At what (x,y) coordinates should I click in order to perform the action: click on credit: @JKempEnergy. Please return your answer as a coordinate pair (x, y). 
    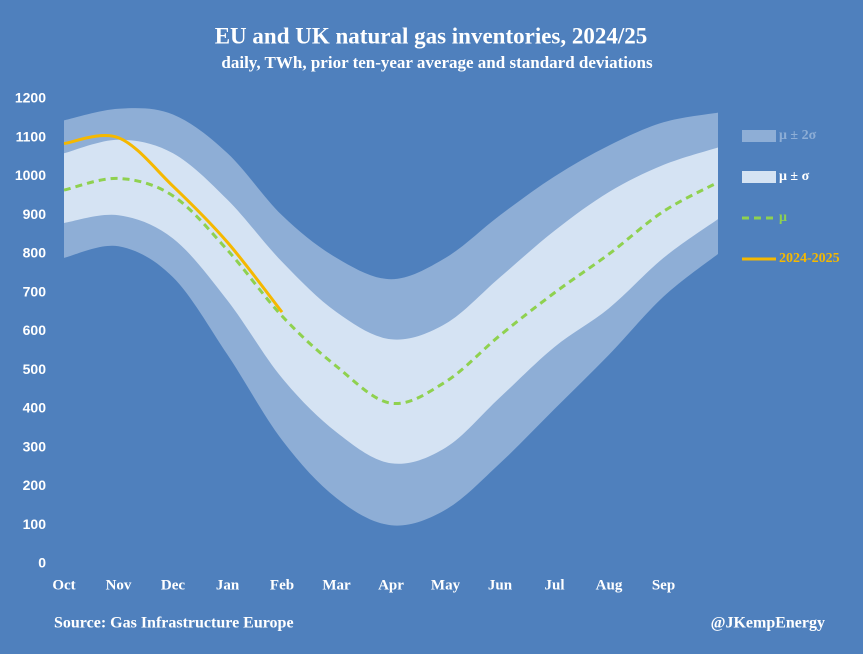
    Looking at the image, I should click on (768, 623).